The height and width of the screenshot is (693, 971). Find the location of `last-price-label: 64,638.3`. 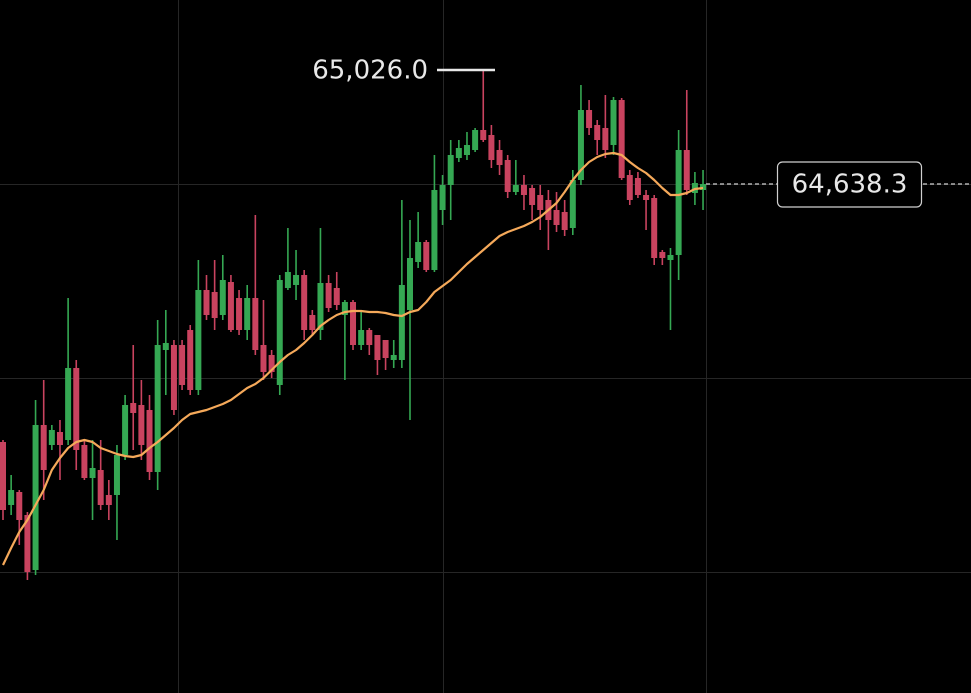

last-price-label: 64,638.3 is located at coordinates (850, 185).